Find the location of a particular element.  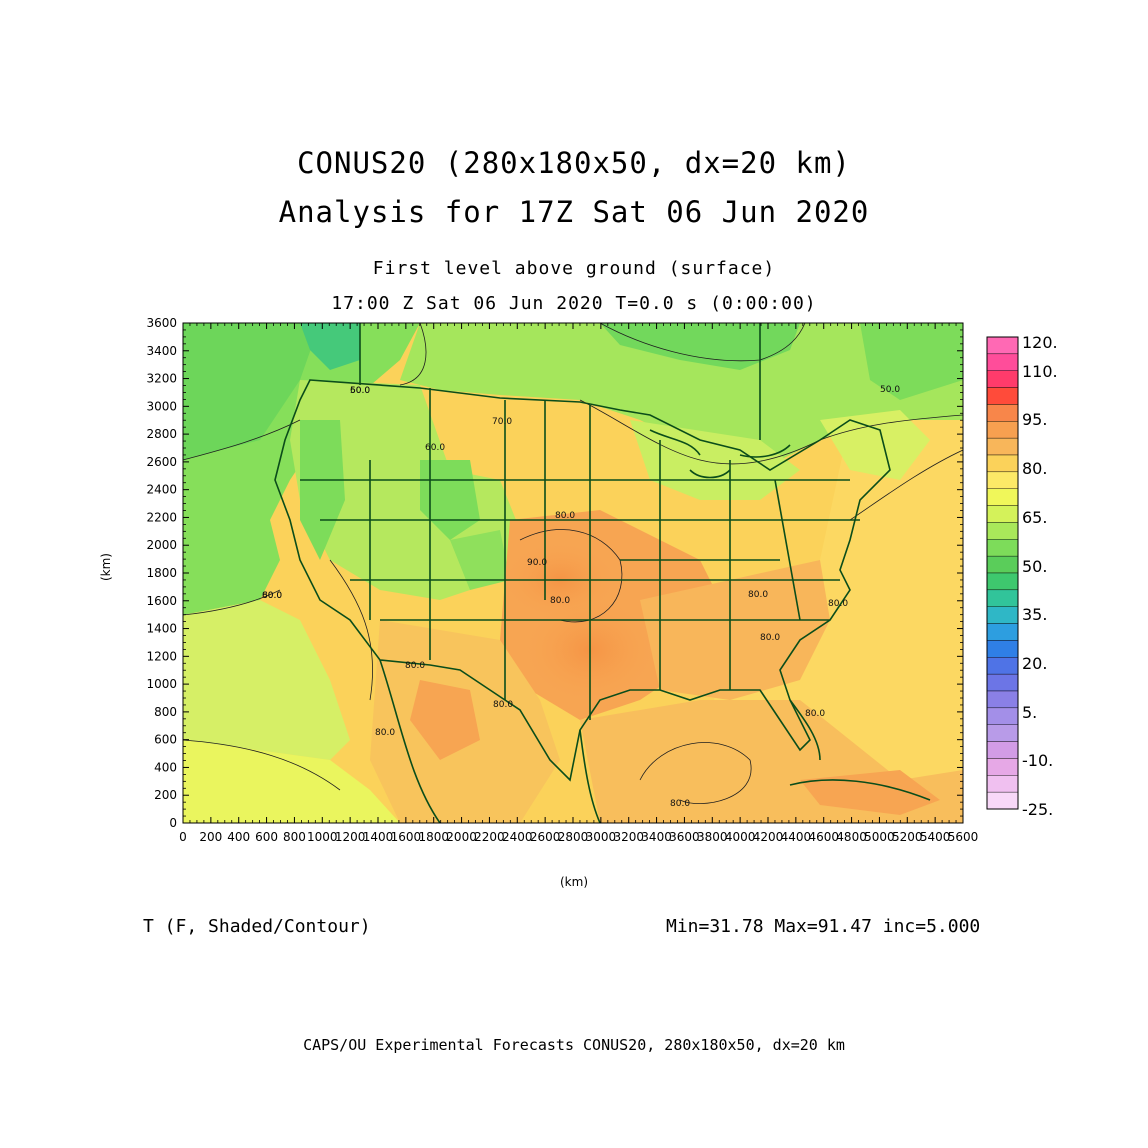

x-tick-label: 4200 is located at coordinates (768, 837).